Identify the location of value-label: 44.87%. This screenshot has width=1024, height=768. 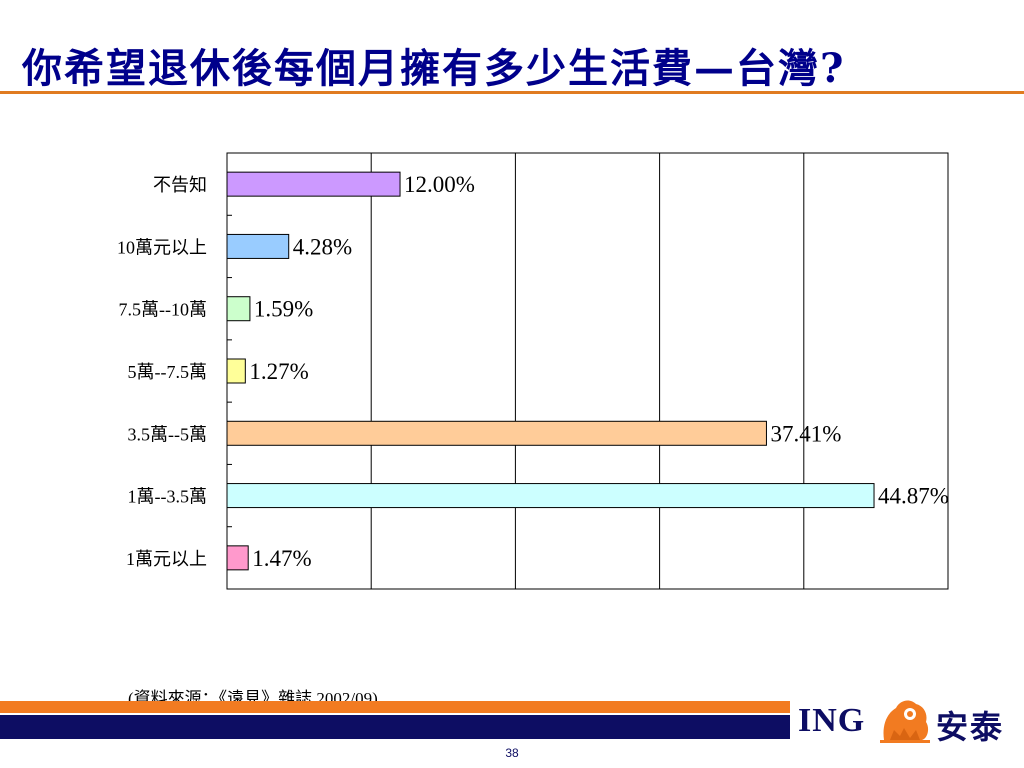
(913, 496).